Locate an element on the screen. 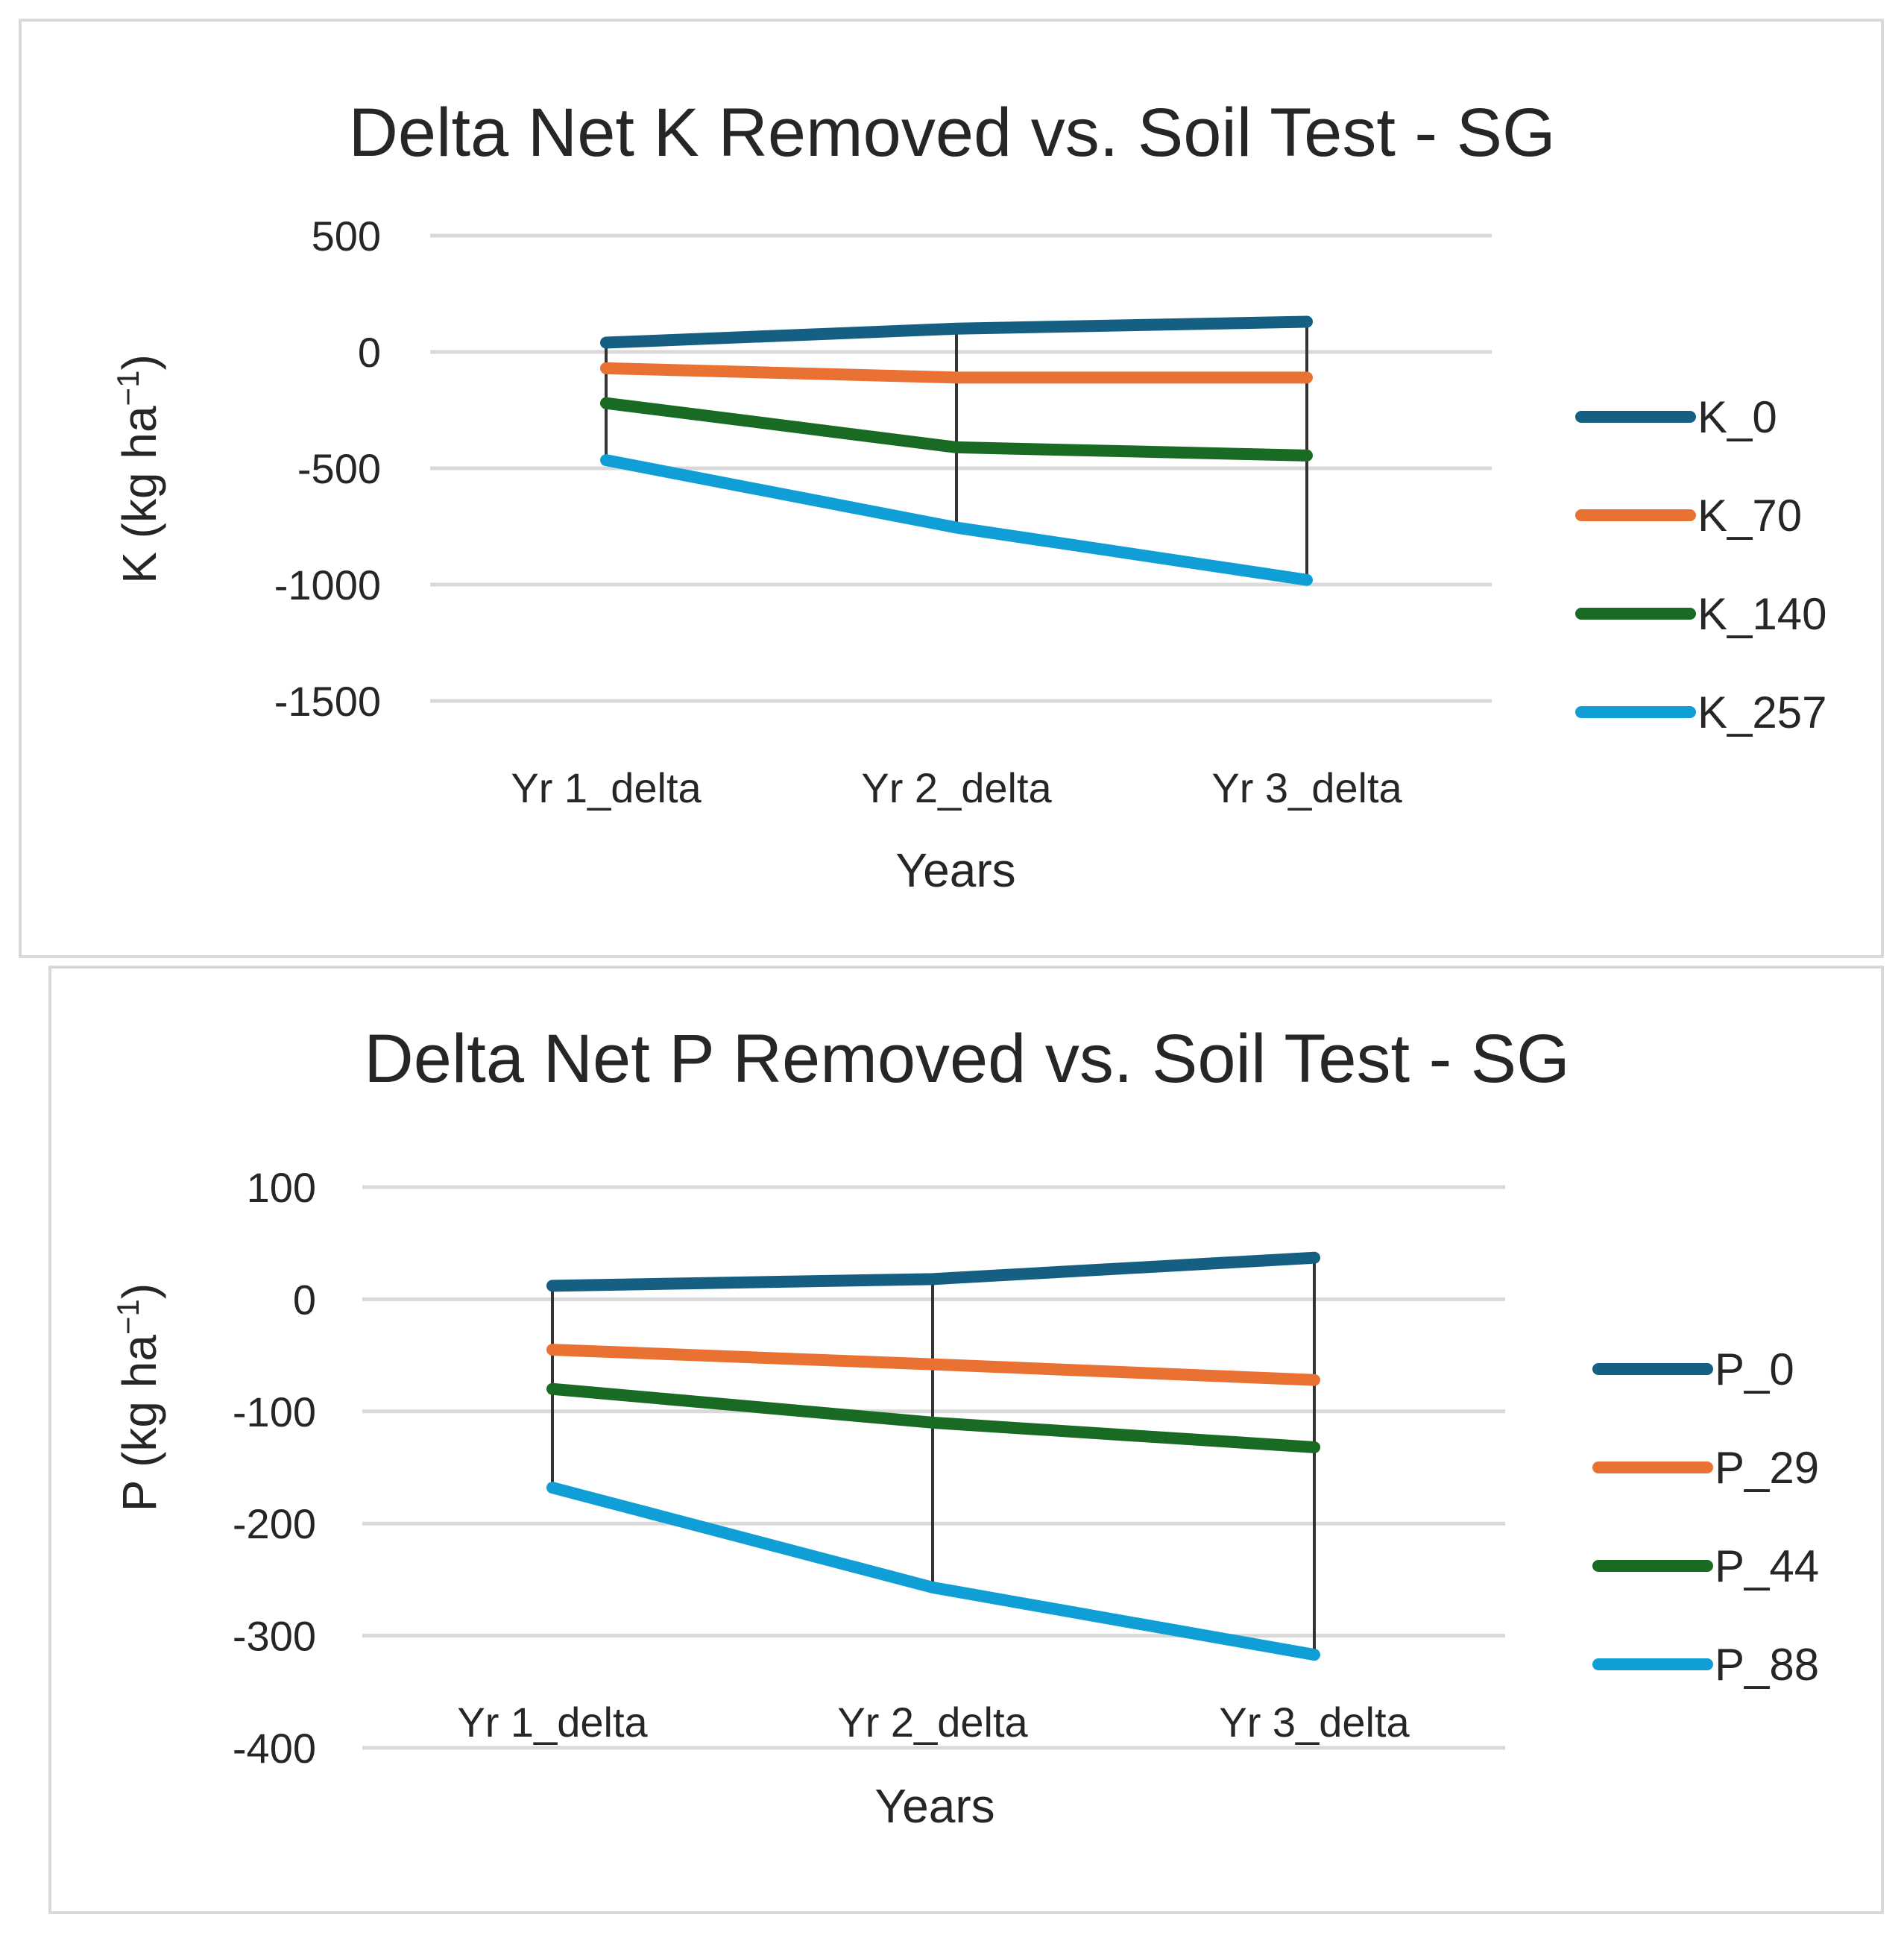 This screenshot has width=1904, height=1935. k-legend-label: K_140 is located at coordinates (1762, 614).